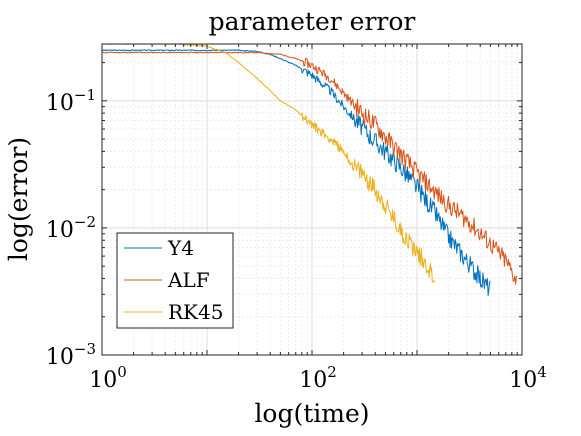  Describe the element at coordinates (71, 228) in the screenshot. I see `y-tick-label: 10⁻²` at that location.